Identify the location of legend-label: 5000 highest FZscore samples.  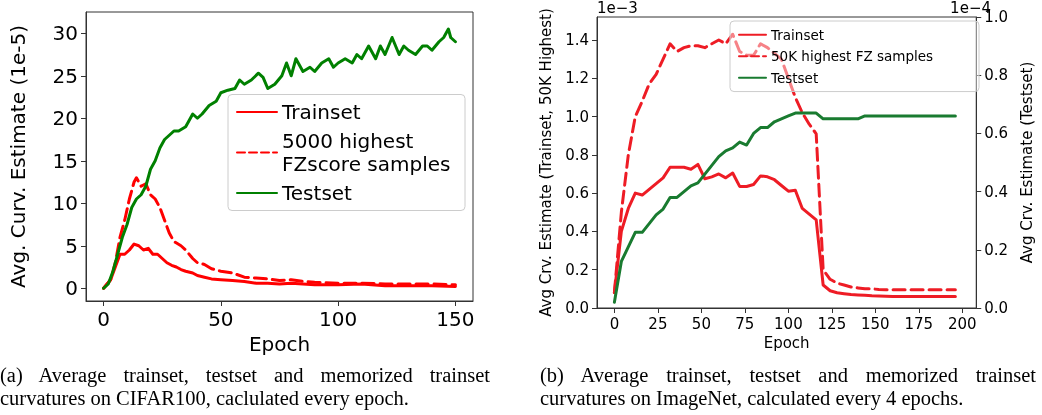
(366, 152).